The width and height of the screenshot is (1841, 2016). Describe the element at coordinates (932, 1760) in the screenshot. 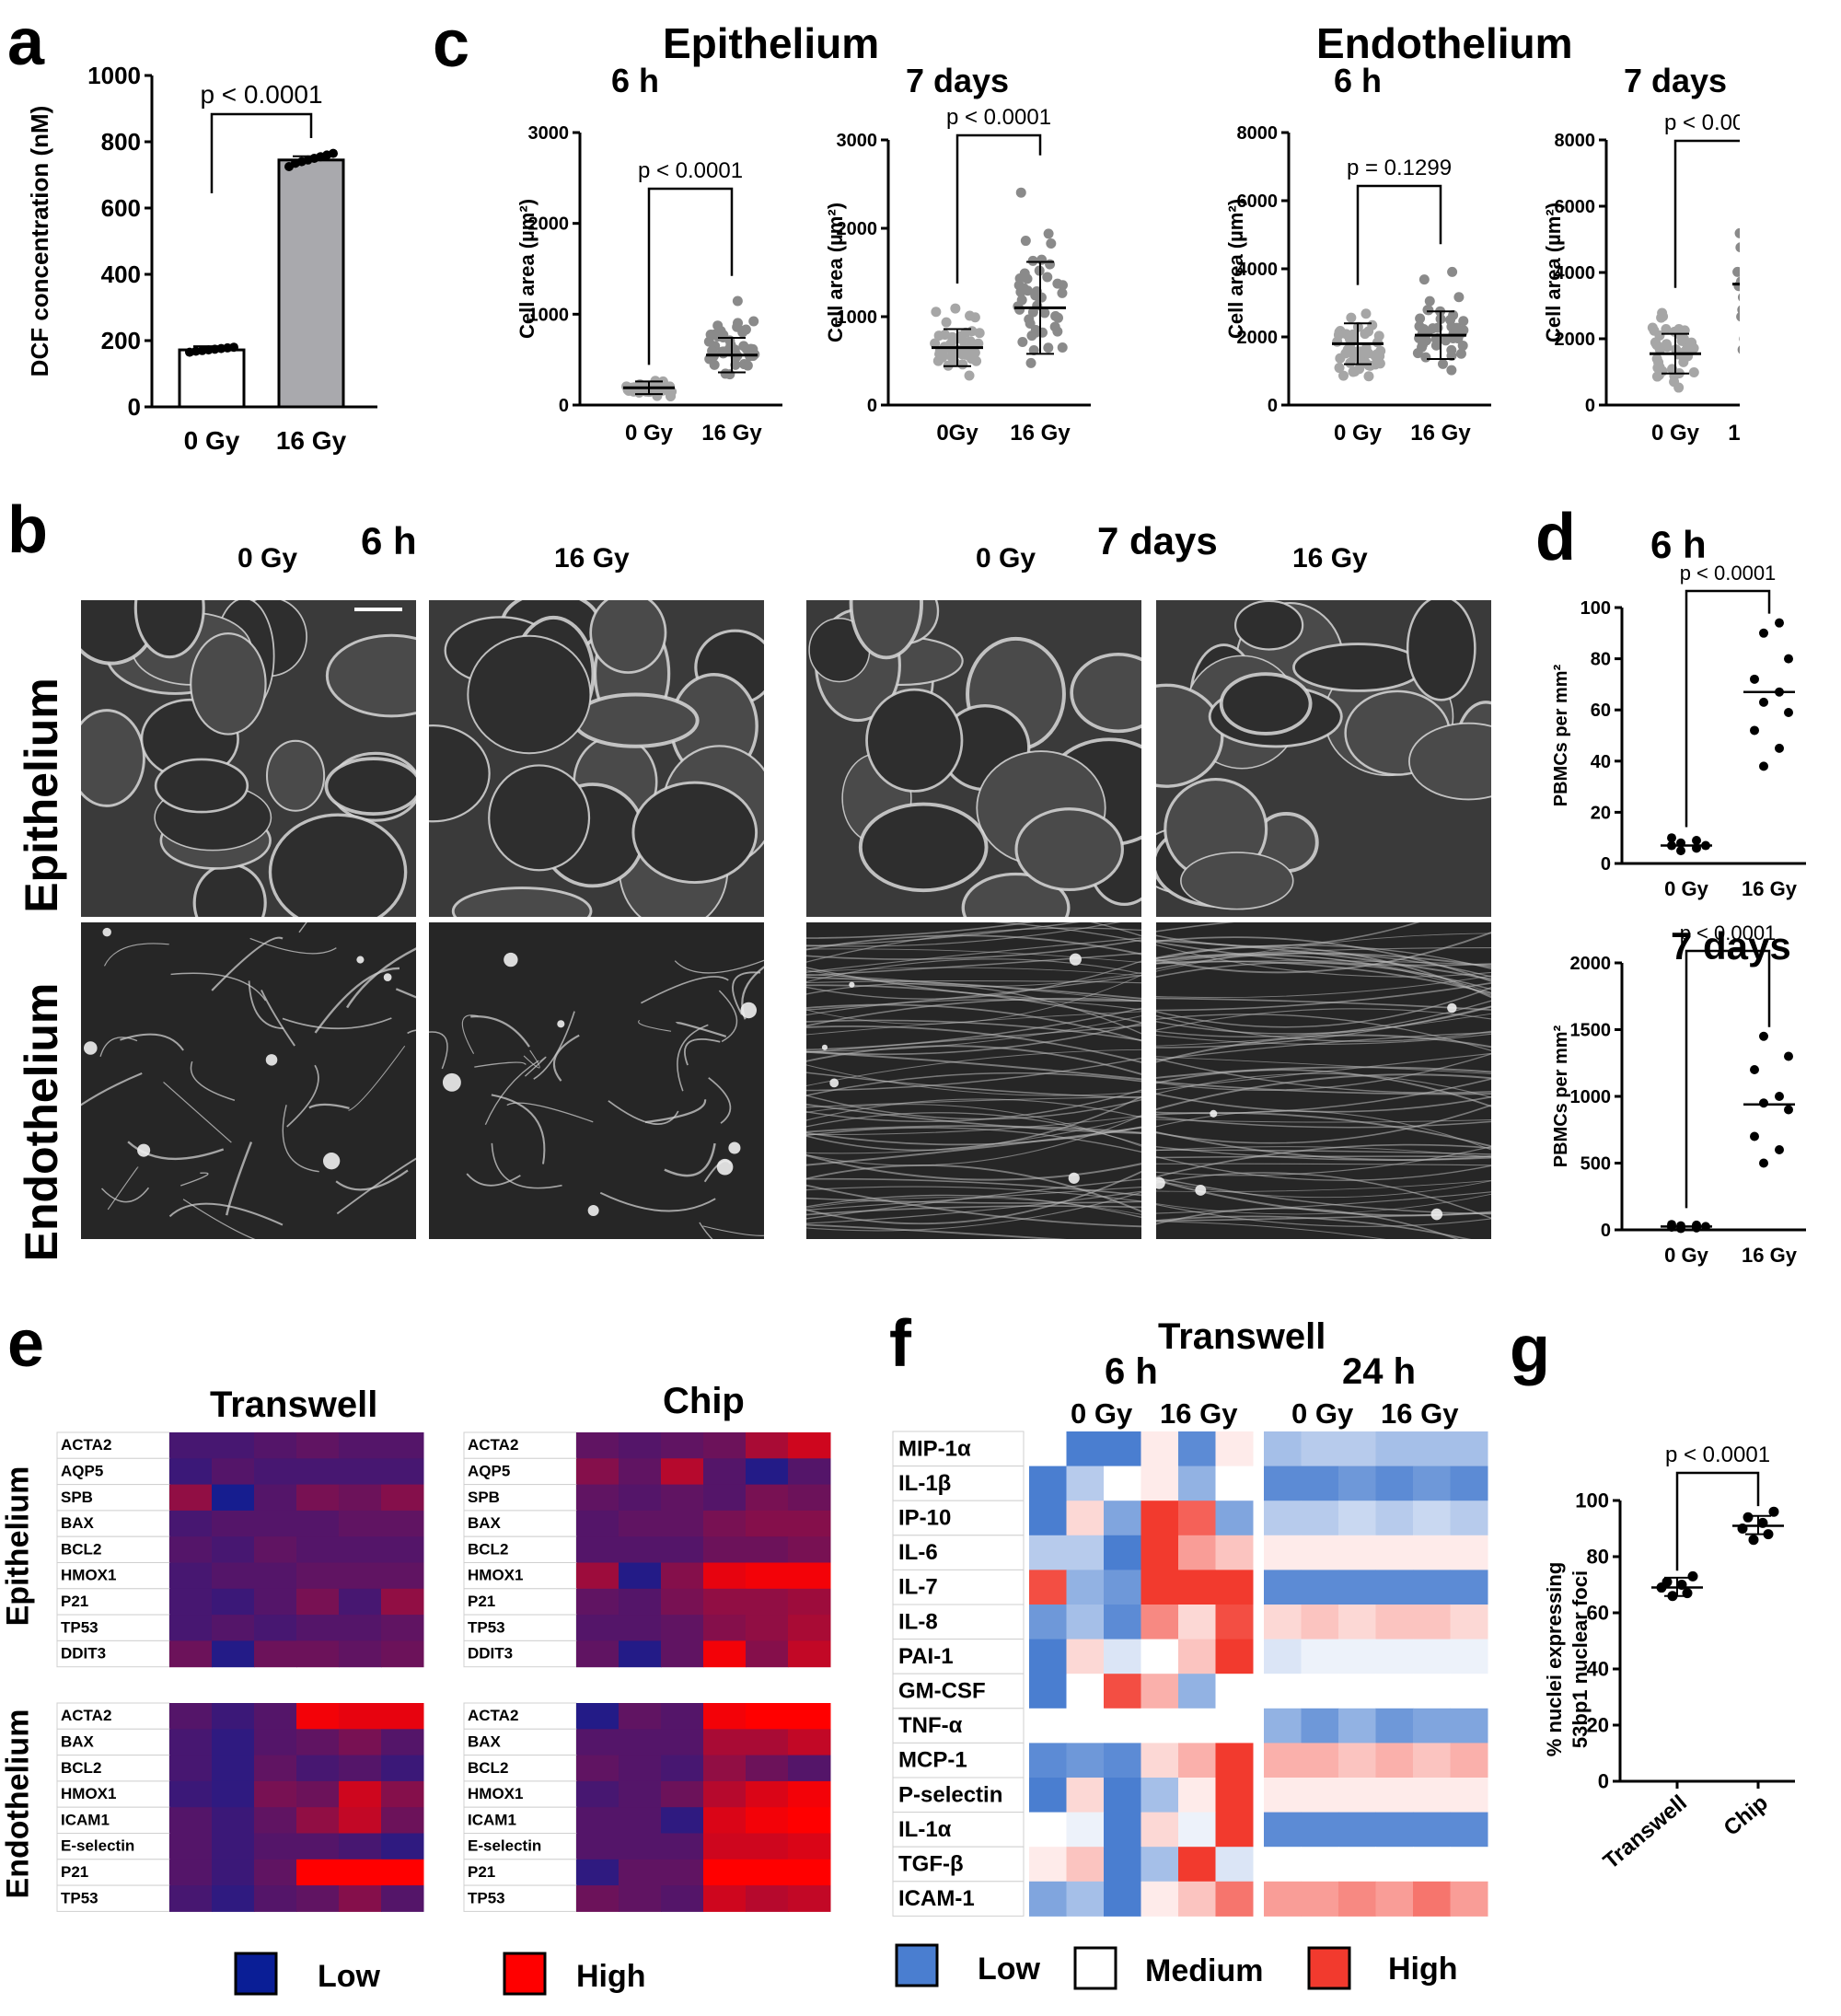

I see `f-cytokine-label: MCP-1` at that location.